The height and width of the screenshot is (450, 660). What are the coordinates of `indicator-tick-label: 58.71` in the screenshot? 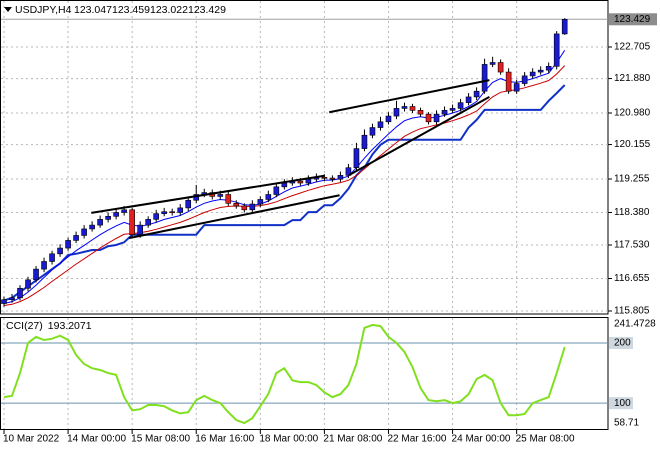 It's located at (626, 423).